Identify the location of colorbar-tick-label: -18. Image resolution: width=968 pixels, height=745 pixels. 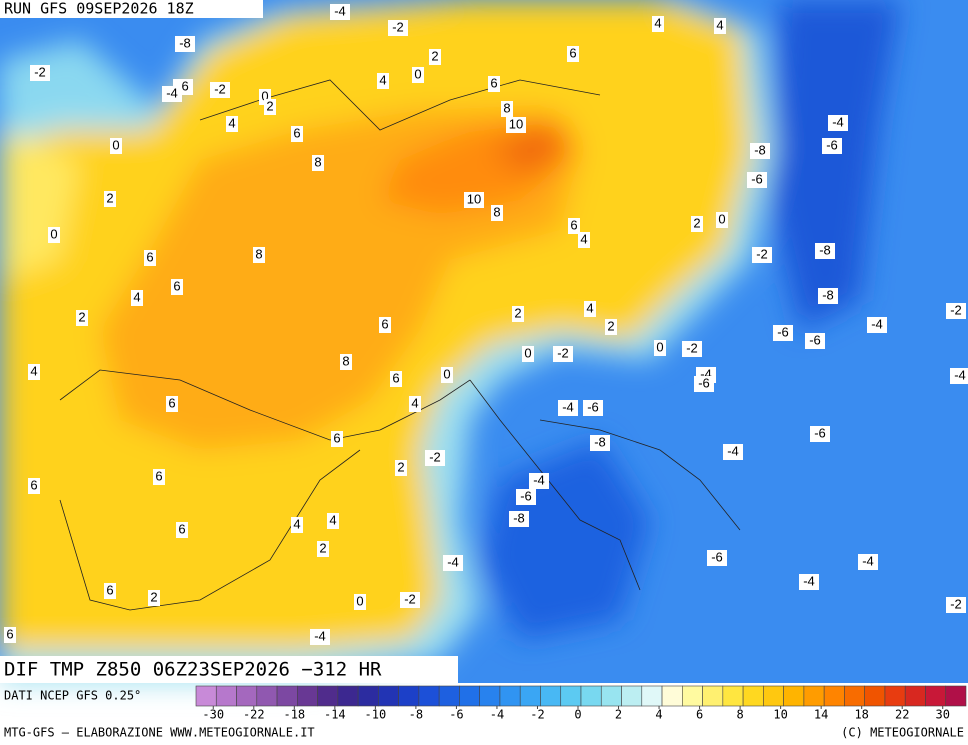
(294, 715).